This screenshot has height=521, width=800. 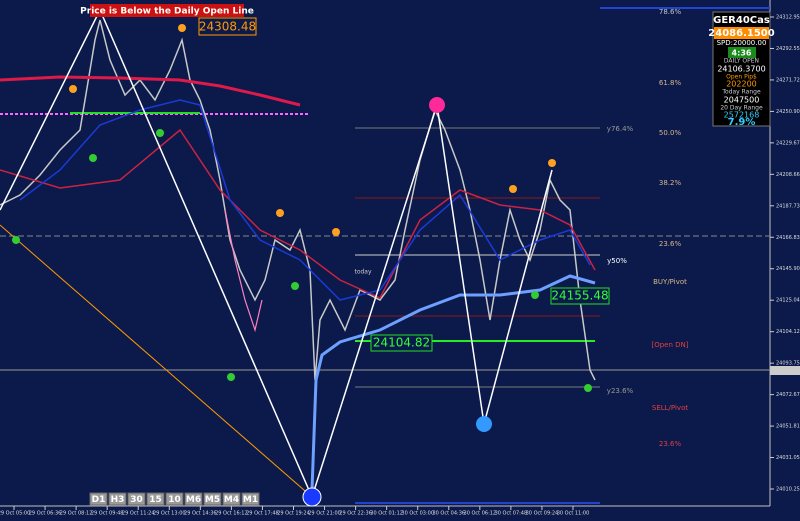 I want to click on level-label: [Open DN], so click(x=669, y=345).